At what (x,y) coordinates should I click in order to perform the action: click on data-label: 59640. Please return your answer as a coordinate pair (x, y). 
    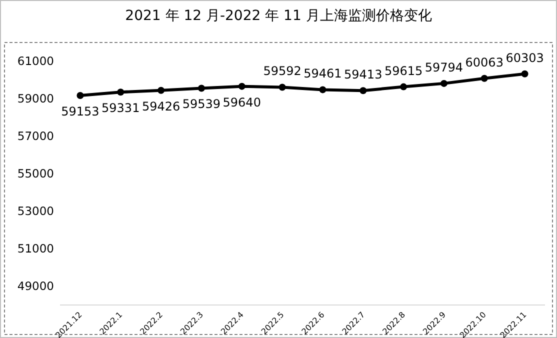
    Looking at the image, I should click on (241, 102).